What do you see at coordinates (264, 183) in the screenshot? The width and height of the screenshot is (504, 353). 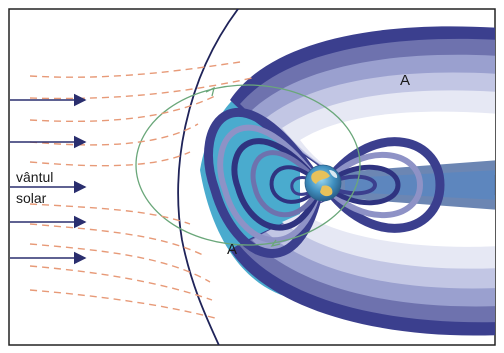 I see `dayside-field-lobes` at bounding box center [264, 183].